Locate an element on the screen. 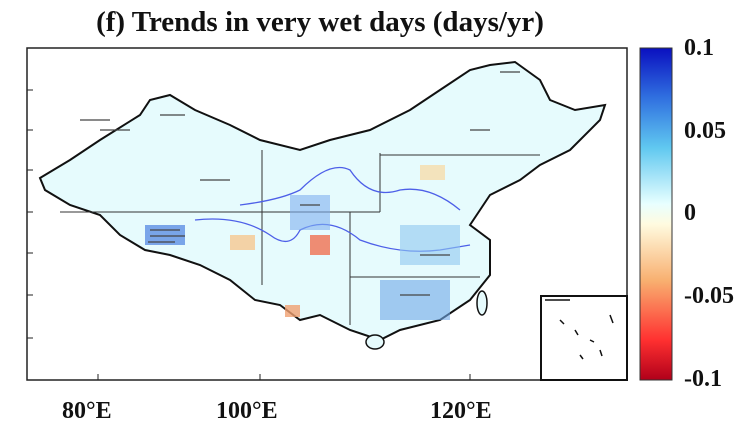 The image size is (753, 443). x-tick-label: 120°E is located at coordinates (461, 411).